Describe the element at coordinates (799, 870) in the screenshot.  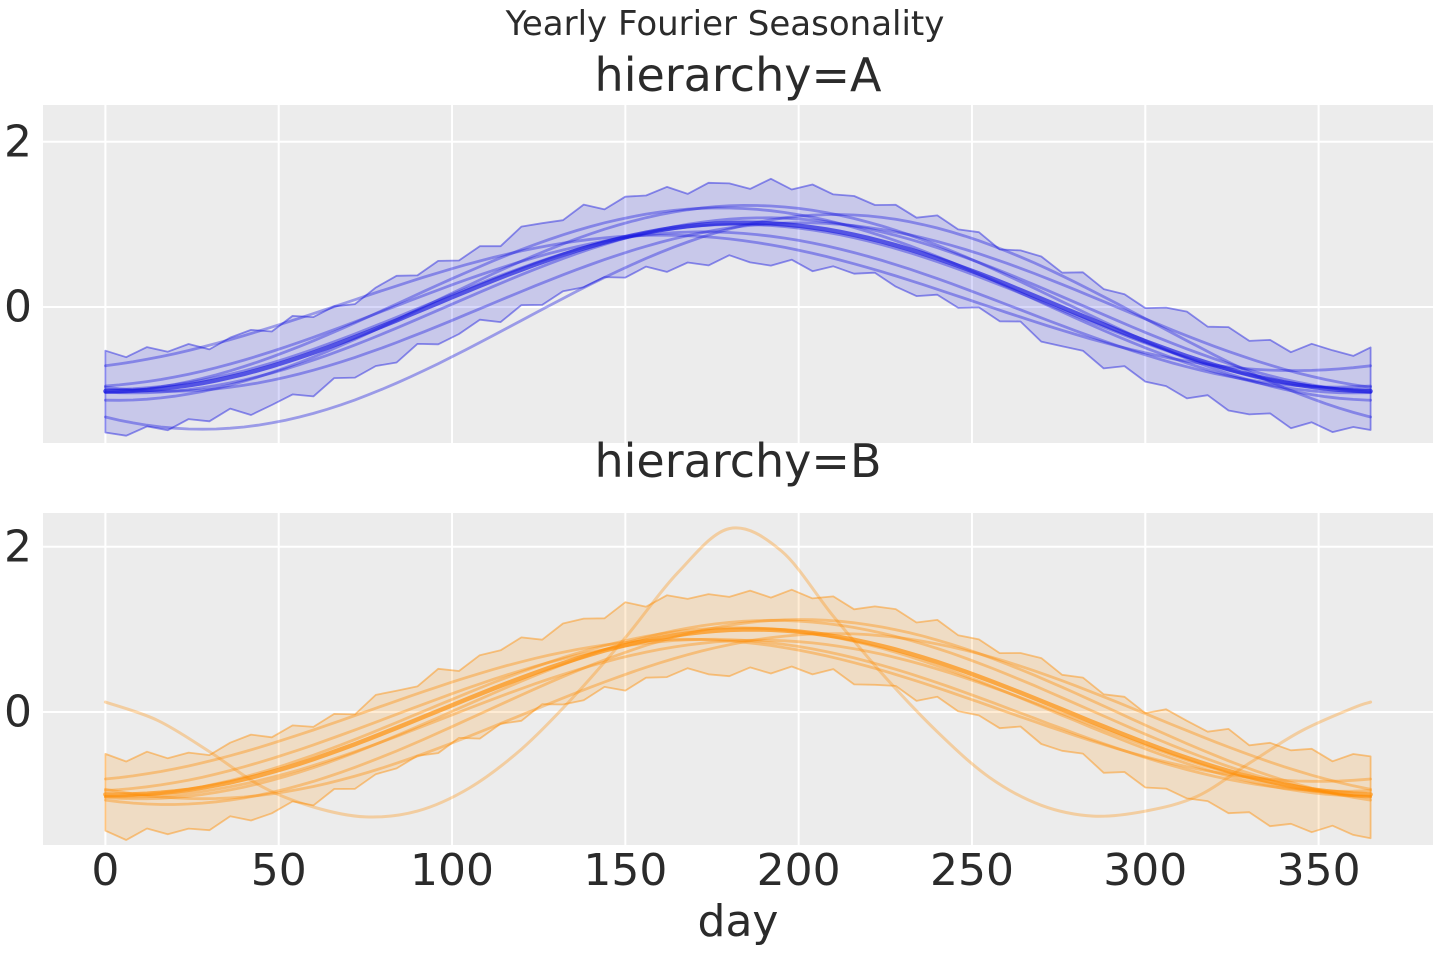
I see `x-tick-label: 200` at that location.